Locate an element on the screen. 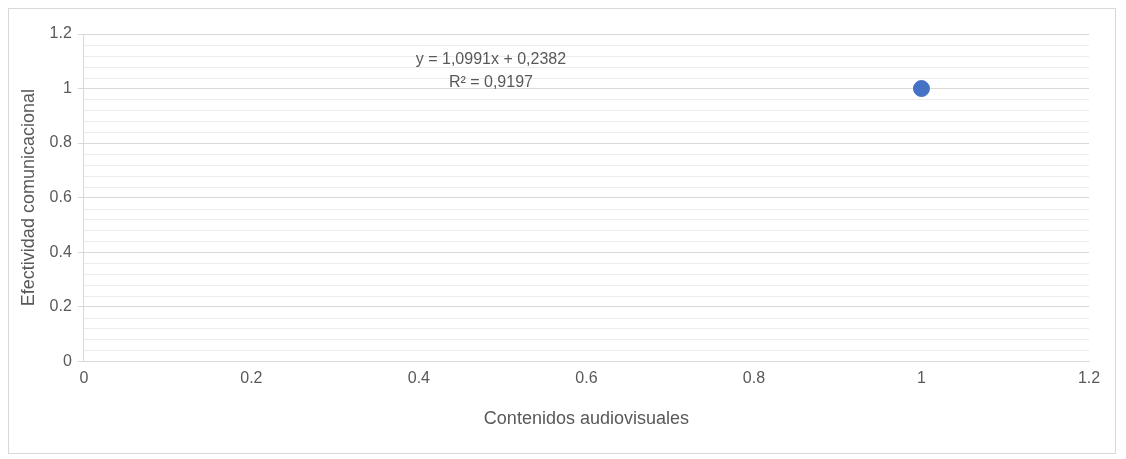  y-tick-label: 1 is located at coordinates (67, 87).